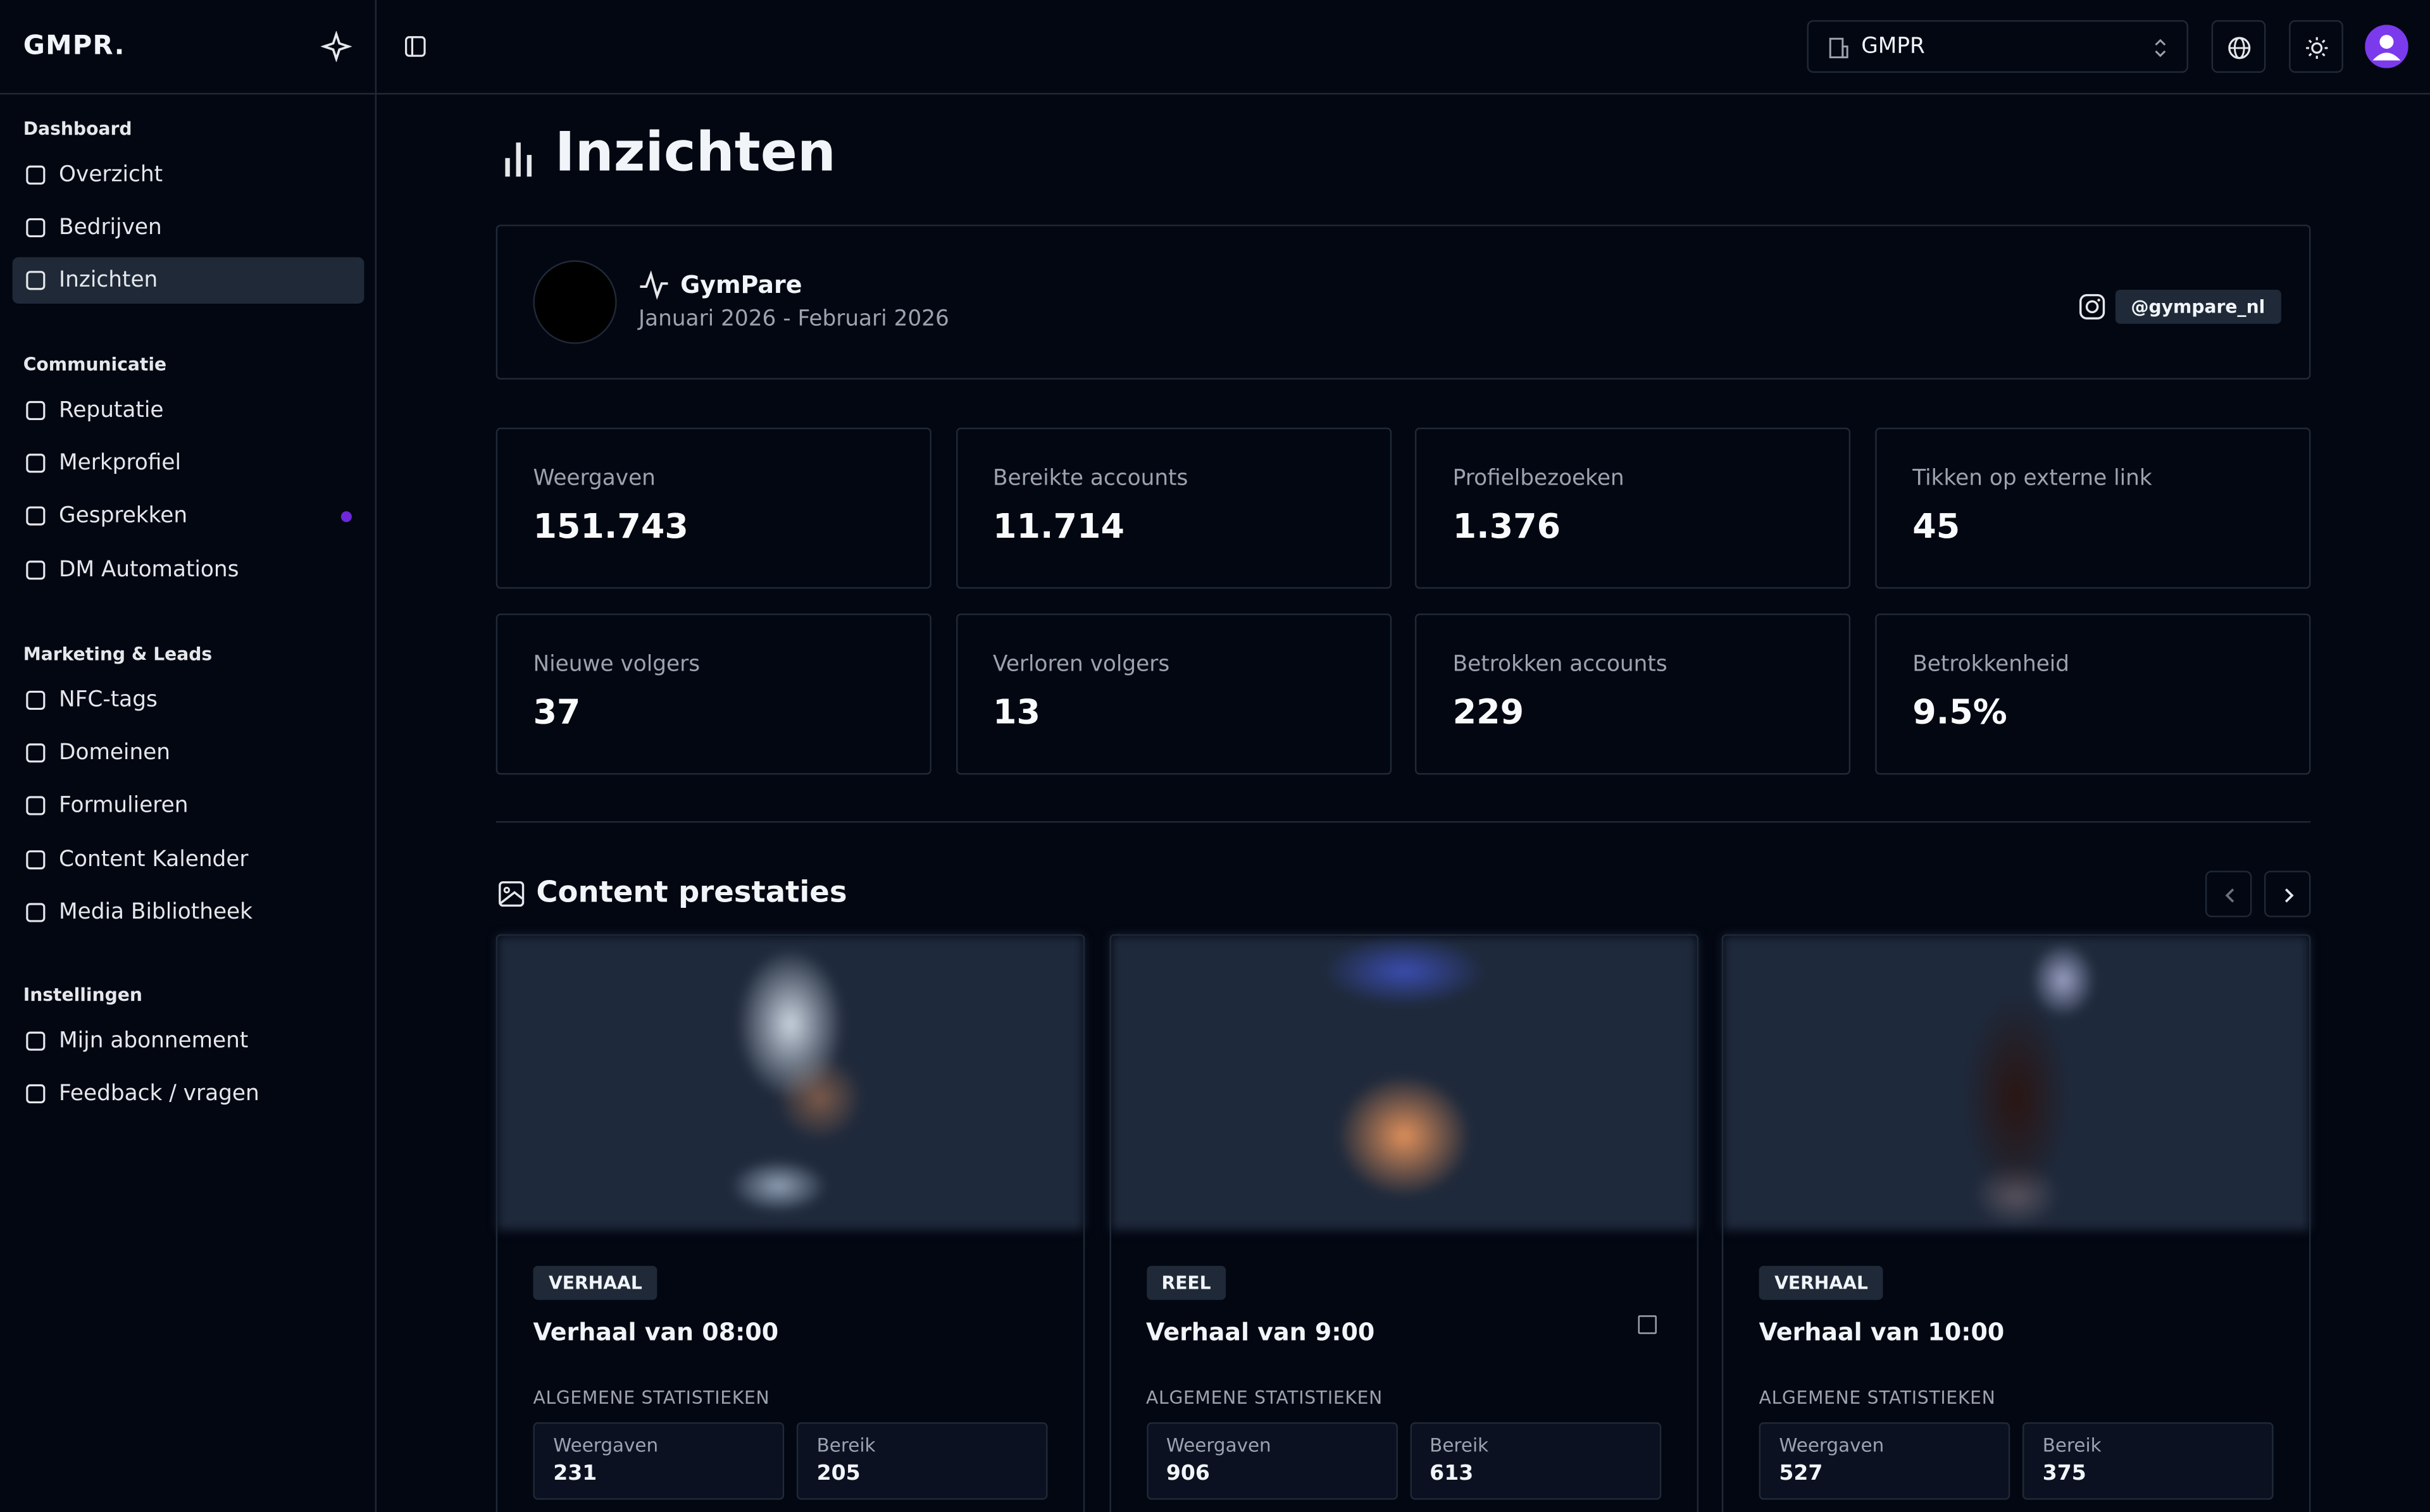 This screenshot has height=1512, width=2430. What do you see at coordinates (575, 1474) in the screenshot?
I see `metric-value: 231` at bounding box center [575, 1474].